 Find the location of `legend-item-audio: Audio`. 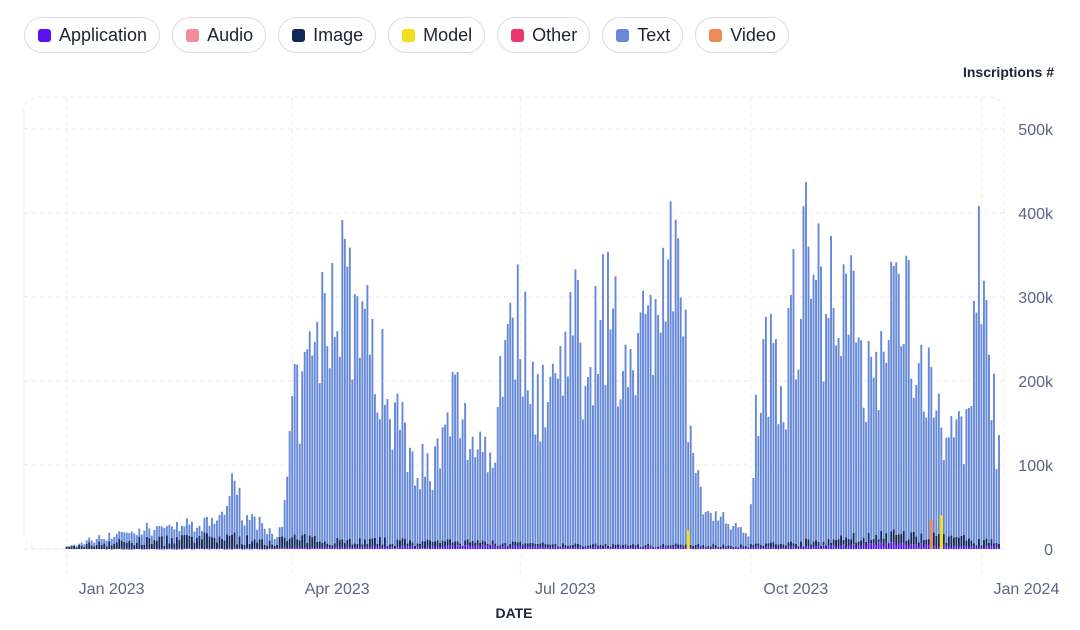

legend-item-audio: Audio is located at coordinates (219, 35).